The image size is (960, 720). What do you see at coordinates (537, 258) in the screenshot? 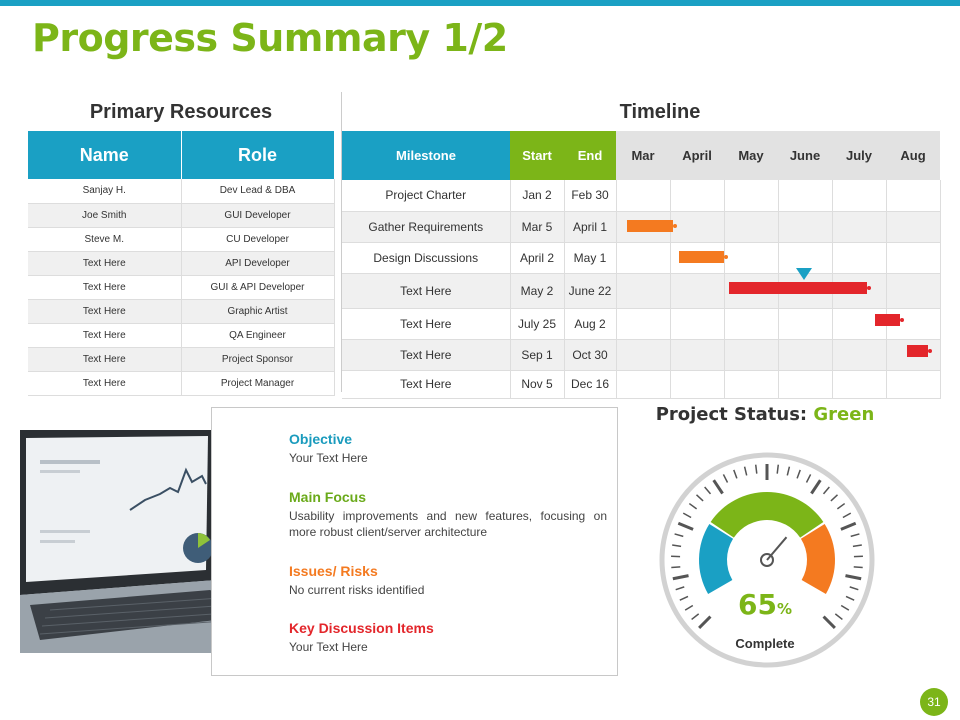
I see `milestone-start: April 2` at bounding box center [537, 258].